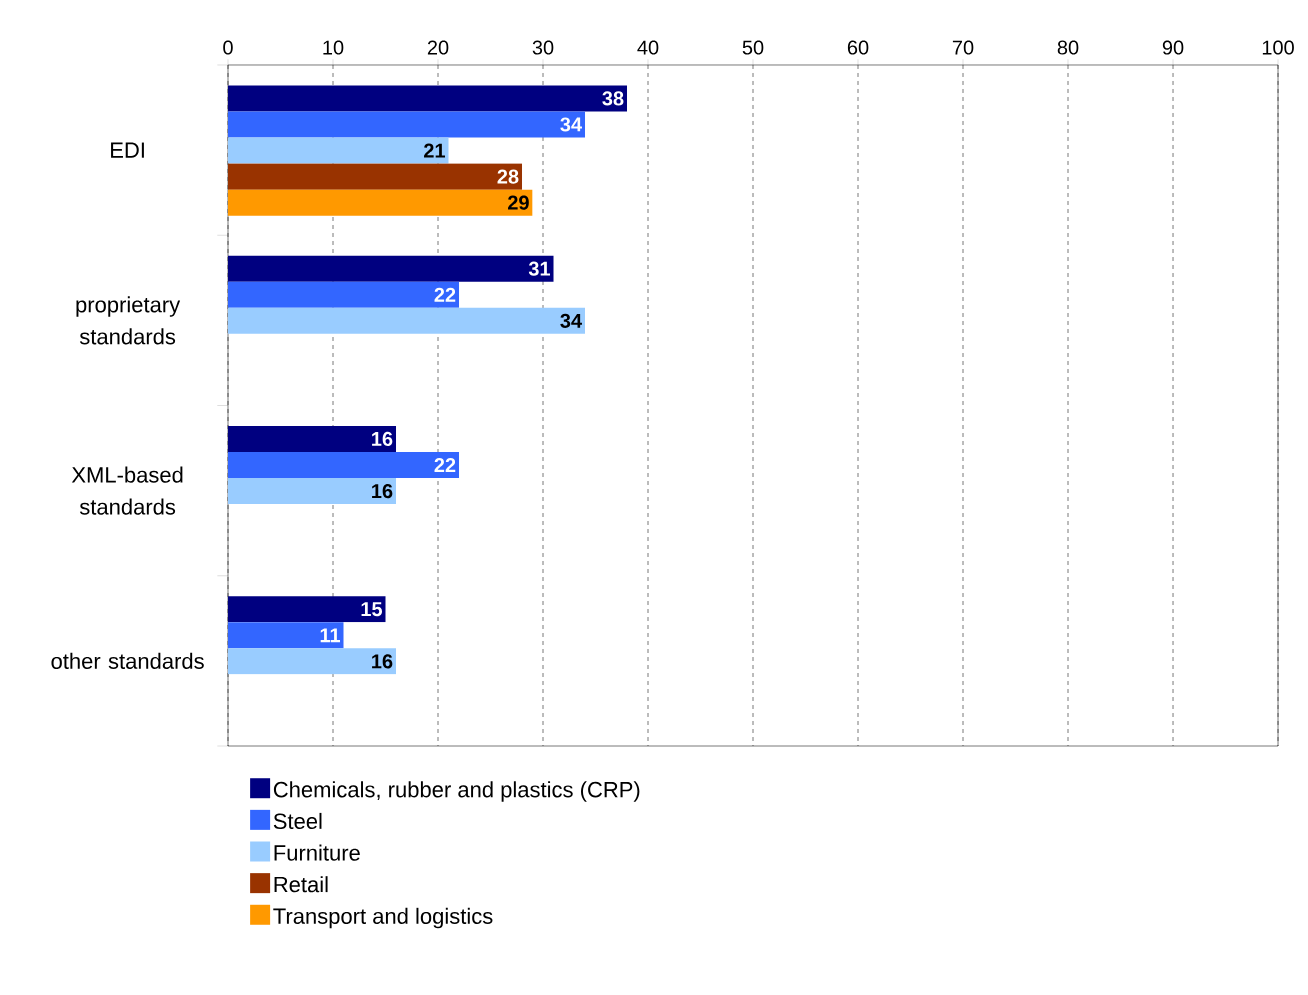 Image resolution: width=1308 pixels, height=995 pixels. What do you see at coordinates (456, 791) in the screenshot?
I see `legend-label: Chemicals, rubber and plastics (CRP)` at bounding box center [456, 791].